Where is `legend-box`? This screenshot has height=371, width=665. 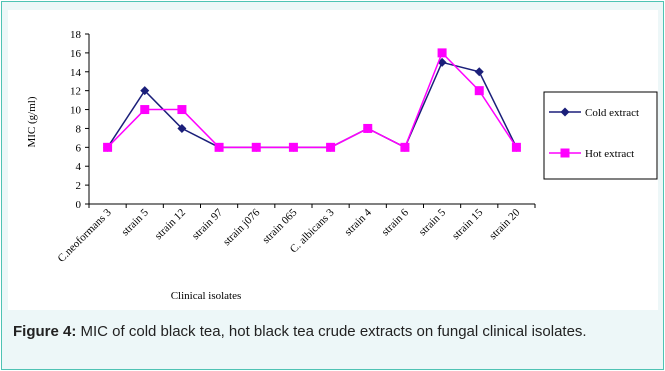
legend-box is located at coordinates (600, 135).